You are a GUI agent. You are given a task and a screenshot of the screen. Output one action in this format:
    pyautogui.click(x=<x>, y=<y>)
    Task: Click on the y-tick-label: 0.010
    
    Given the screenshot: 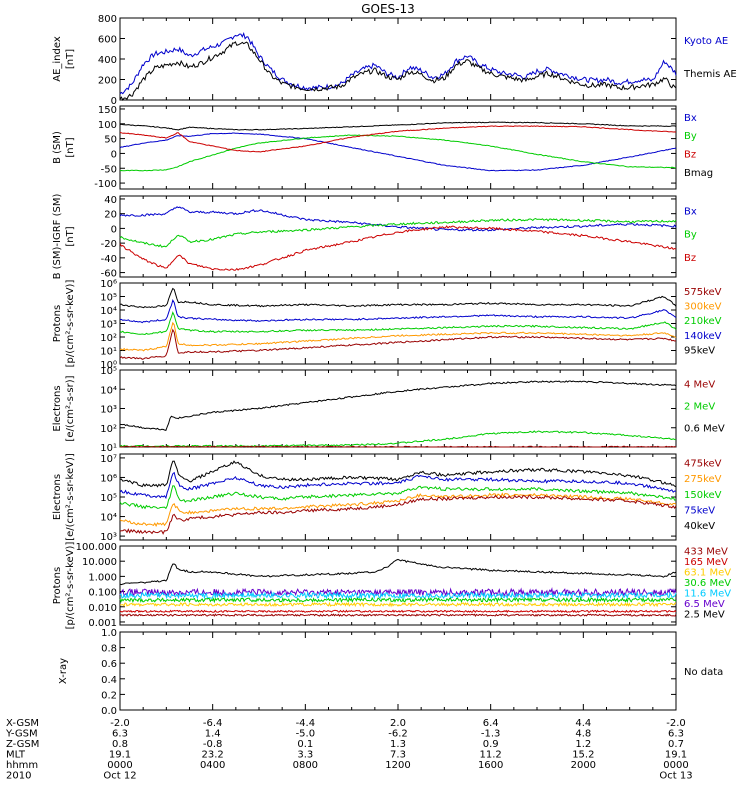 What is the action you would take?
    pyautogui.click(x=102, y=608)
    